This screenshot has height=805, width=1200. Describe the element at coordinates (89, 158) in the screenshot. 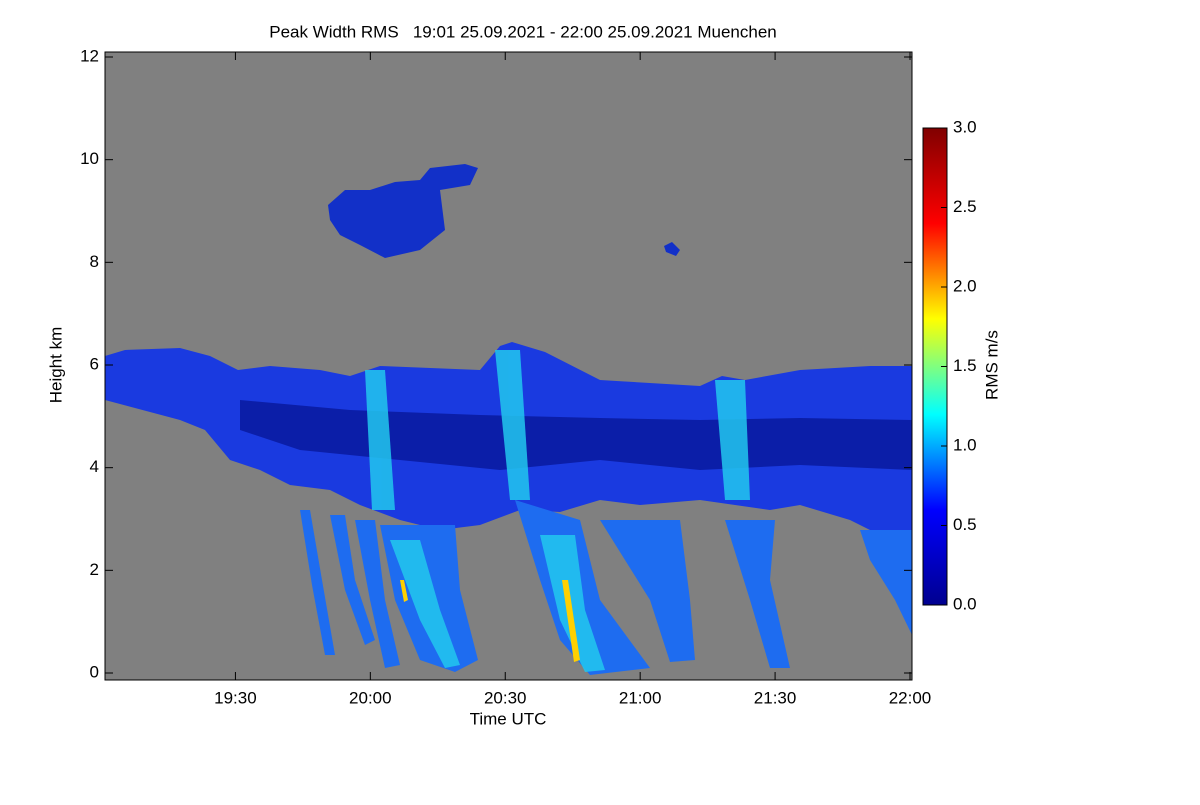

I see `y-tick-label: 10` at that location.